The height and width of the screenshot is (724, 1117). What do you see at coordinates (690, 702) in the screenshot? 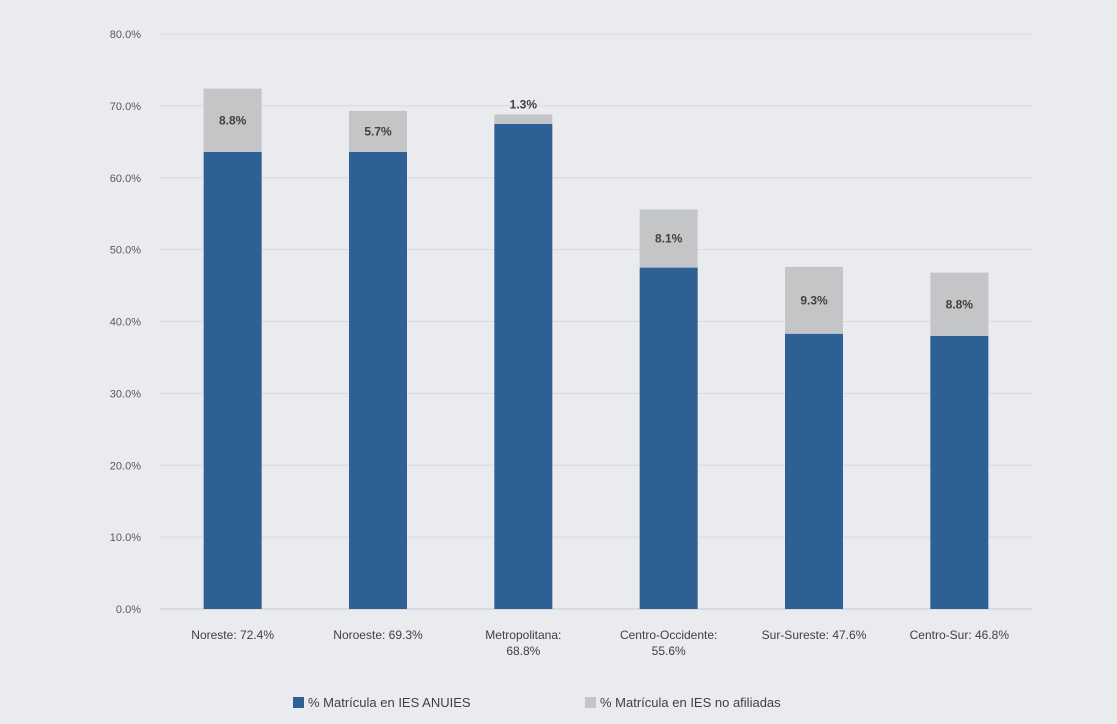
I see `legend-label: % Matrícula en IES no afiliadas` at bounding box center [690, 702].